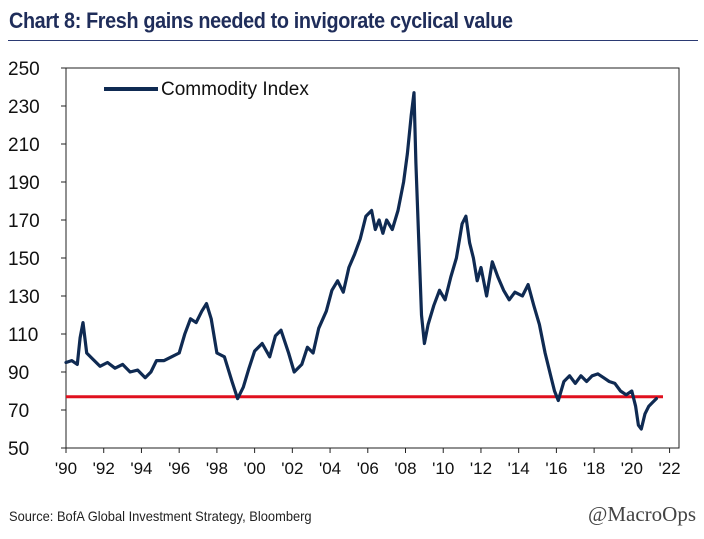 This screenshot has height=539, width=704. I want to click on x-tick-label: '22, so click(669, 468).